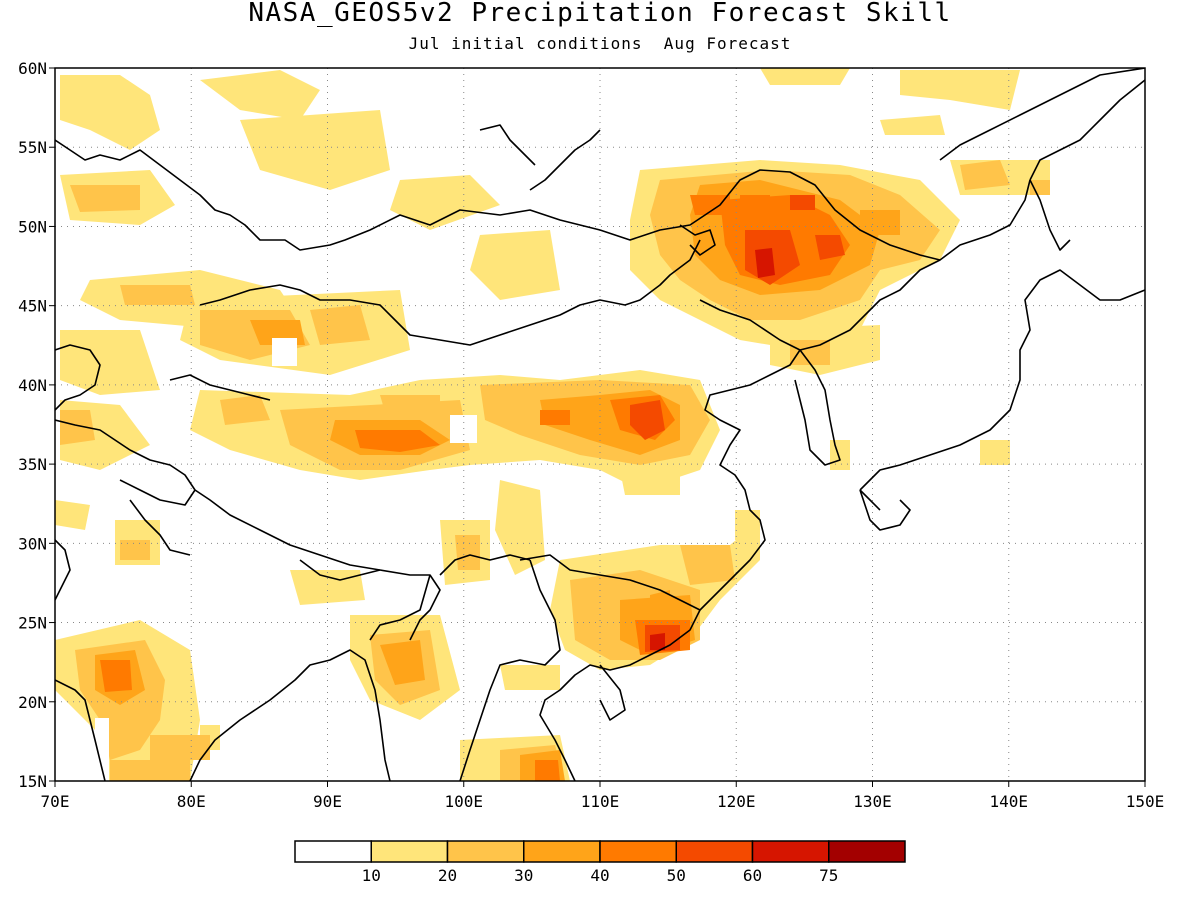 Image resolution: width=1200 pixels, height=900 pixels. I want to click on colorbar-label: 40, so click(599, 875).